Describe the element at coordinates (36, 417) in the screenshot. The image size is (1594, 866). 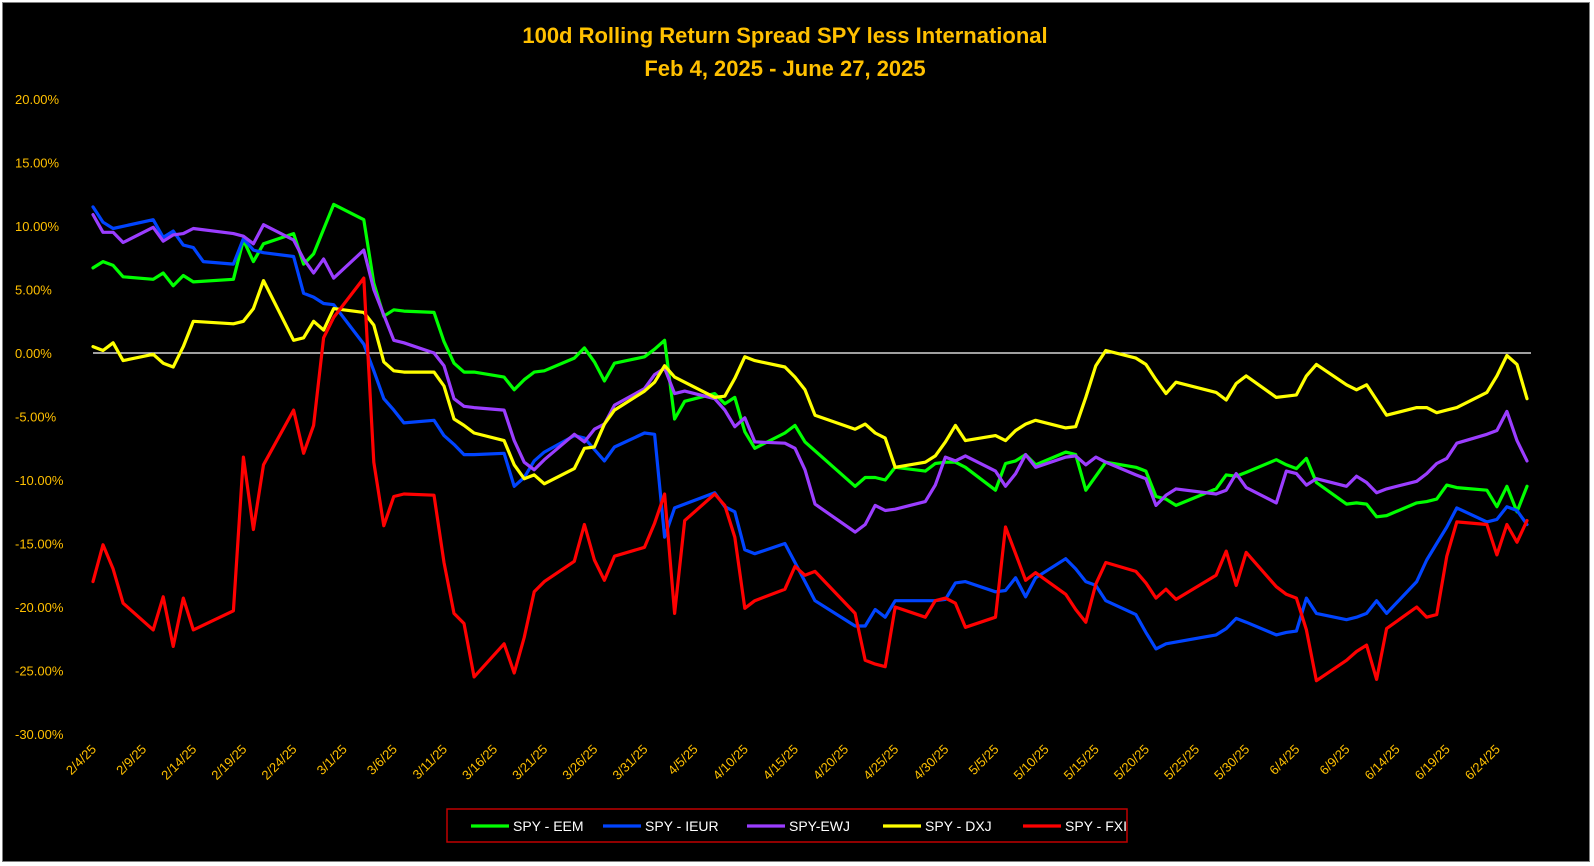
I see `y-tick-label: -5.00%` at that location.